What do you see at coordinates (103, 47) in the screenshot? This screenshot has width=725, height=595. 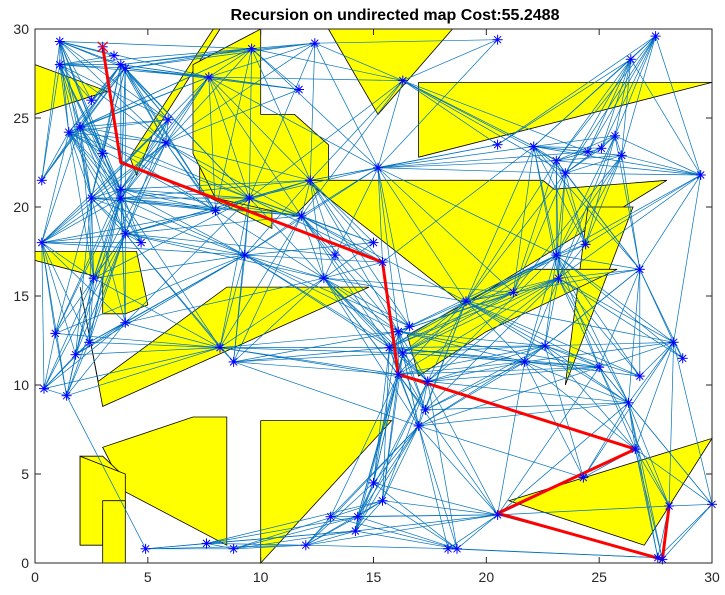 I see `start-marker` at bounding box center [103, 47].